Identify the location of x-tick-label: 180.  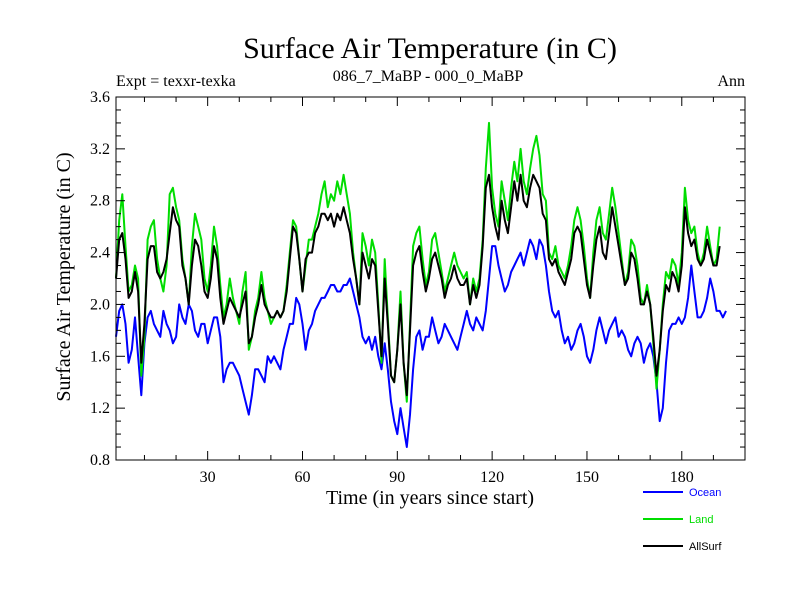
(682, 477).